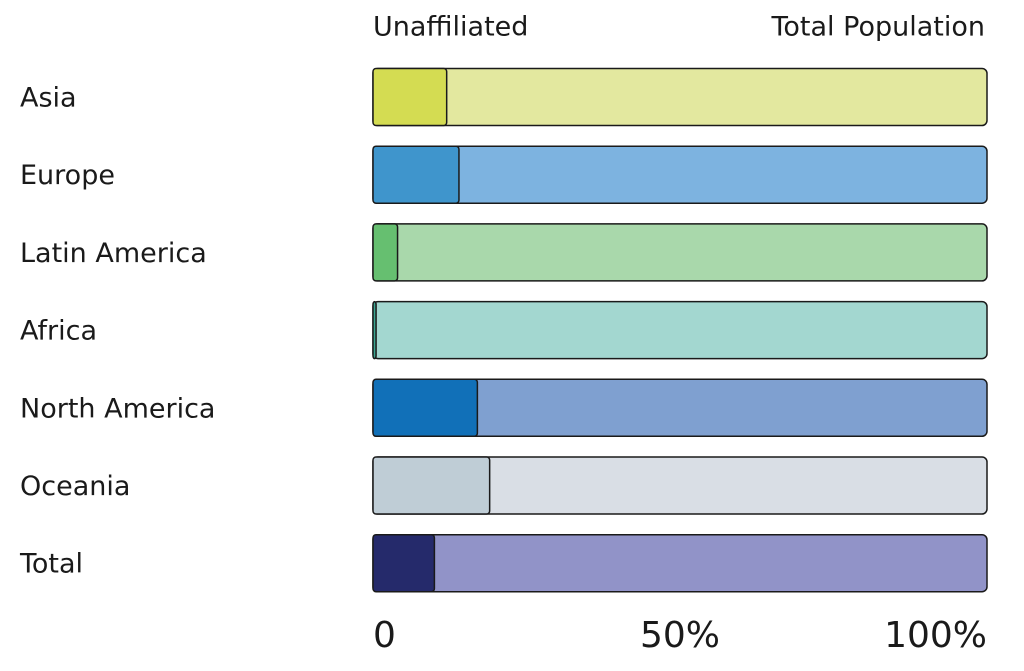 The image size is (1024, 671). I want to click on y-tick-label: Africa, so click(58, 331).